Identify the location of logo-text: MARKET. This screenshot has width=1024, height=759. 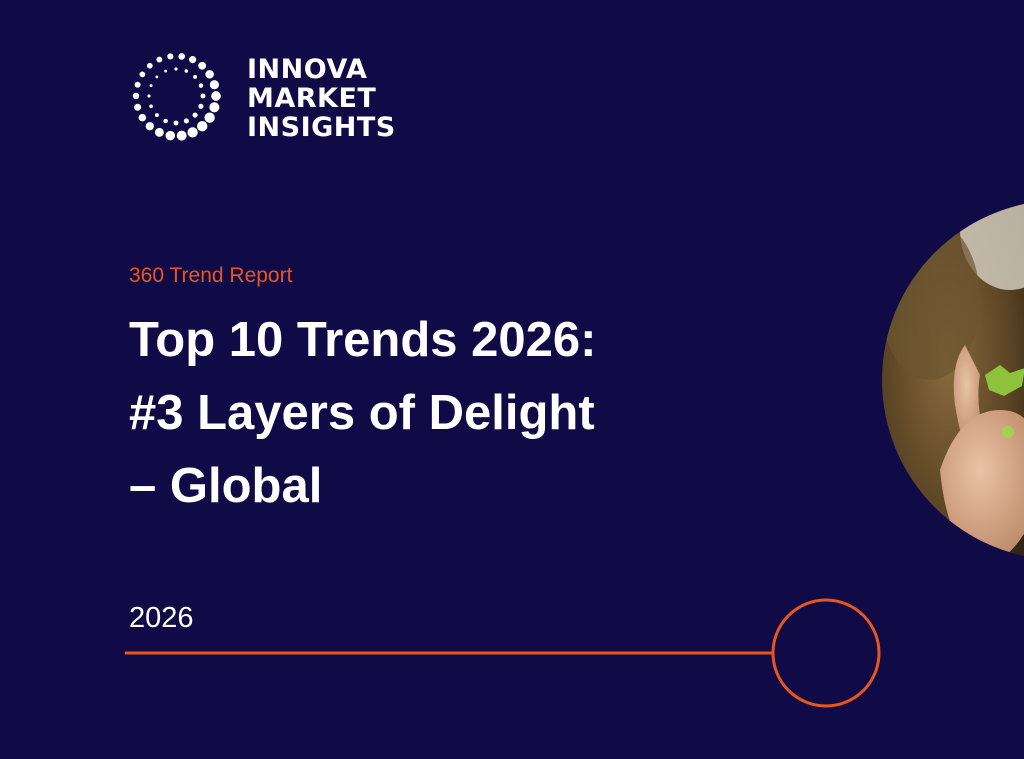
(311, 98).